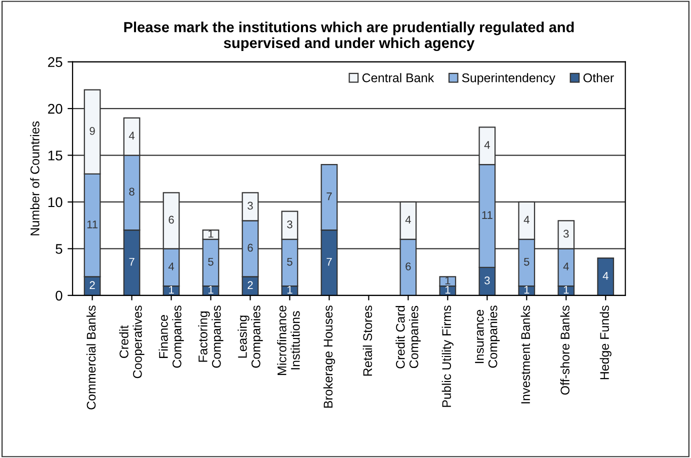  I want to click on y-axis-title: Number of Countries, so click(35, 178).